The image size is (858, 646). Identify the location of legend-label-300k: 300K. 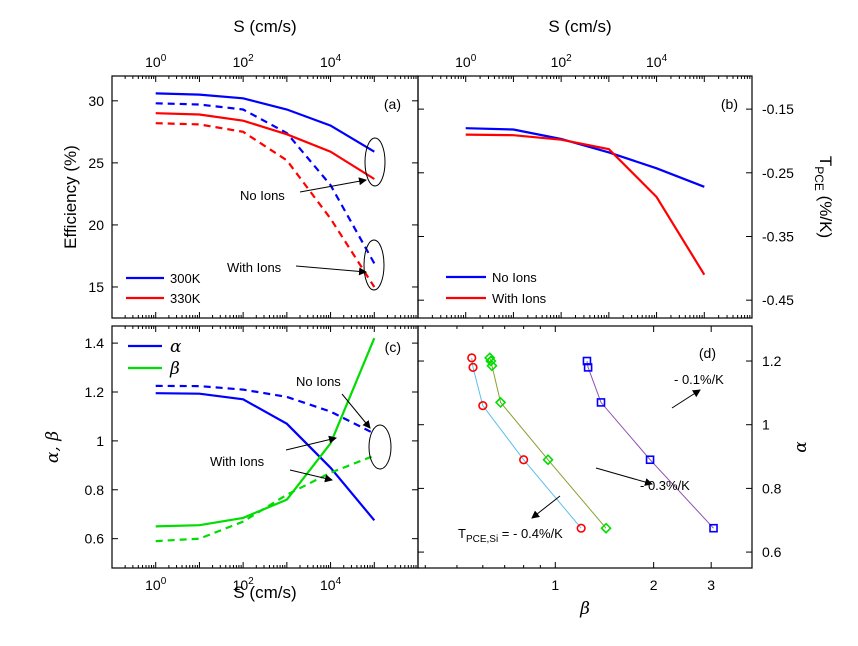
(185, 278).